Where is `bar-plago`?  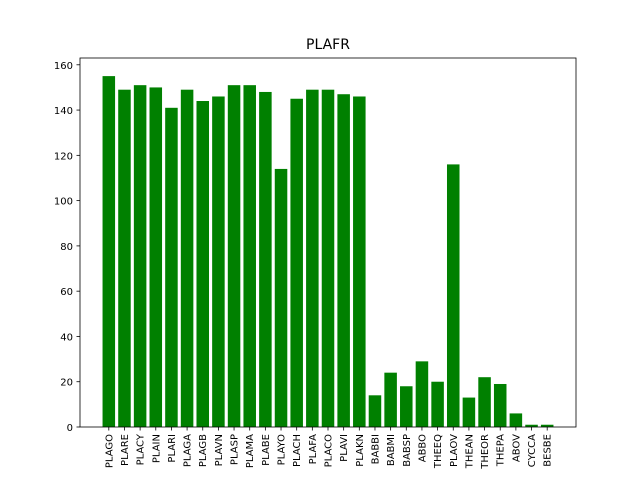 bar-plago is located at coordinates (109, 252).